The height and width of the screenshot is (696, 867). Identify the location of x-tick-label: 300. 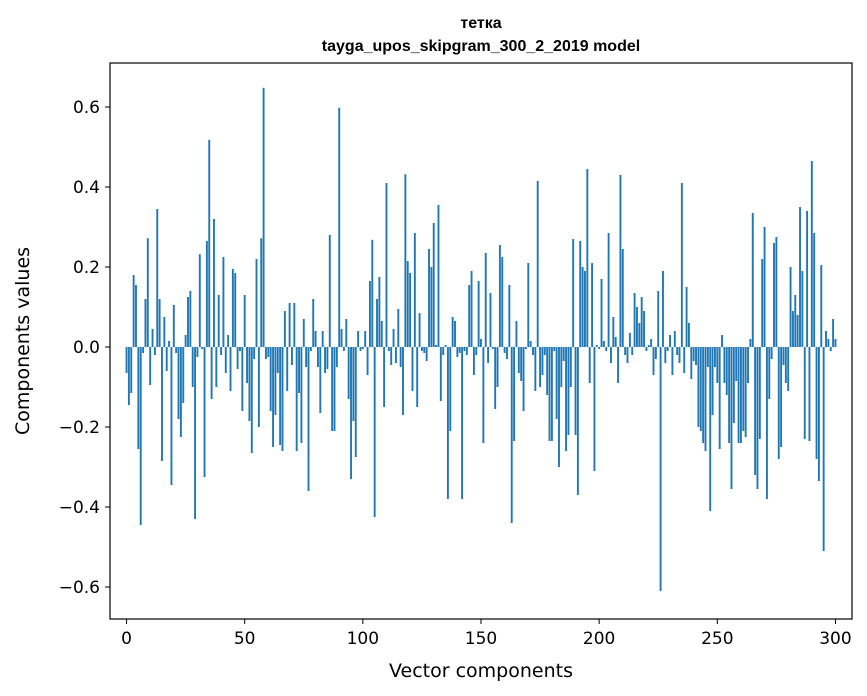
(835, 639).